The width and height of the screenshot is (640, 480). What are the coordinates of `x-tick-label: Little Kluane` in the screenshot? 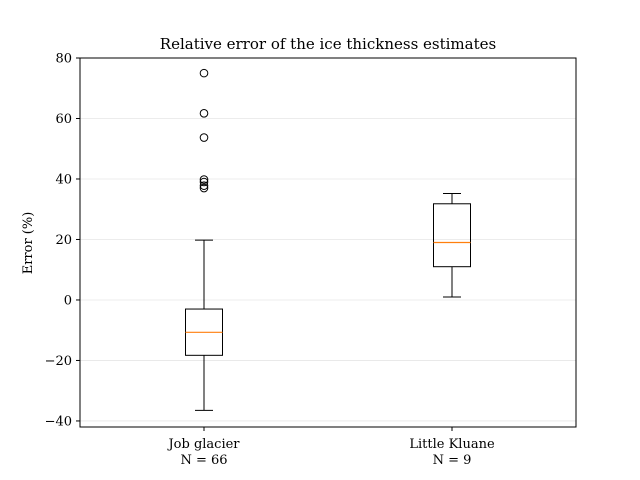 It's located at (452, 444).